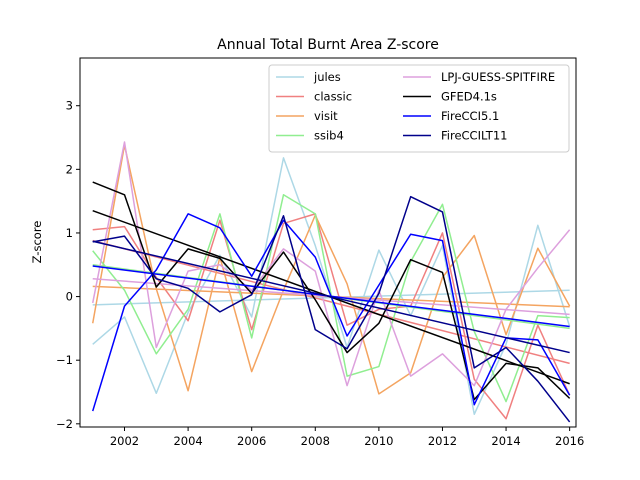  What do you see at coordinates (469, 97) in the screenshot?
I see `legend-label-gfed4-1s: GFED4.1s` at bounding box center [469, 97].